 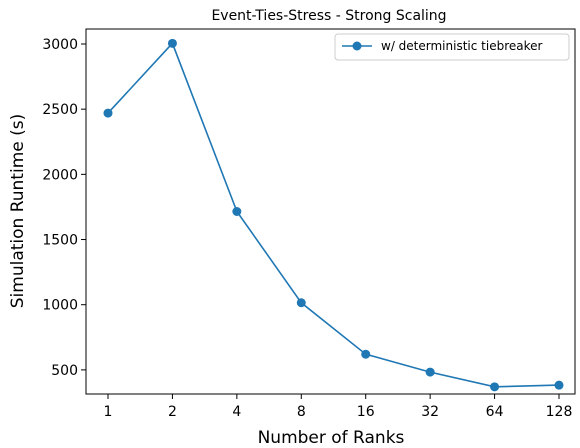 What do you see at coordinates (64, 371) in the screenshot?
I see `y-tick-label: 500` at bounding box center [64, 371].